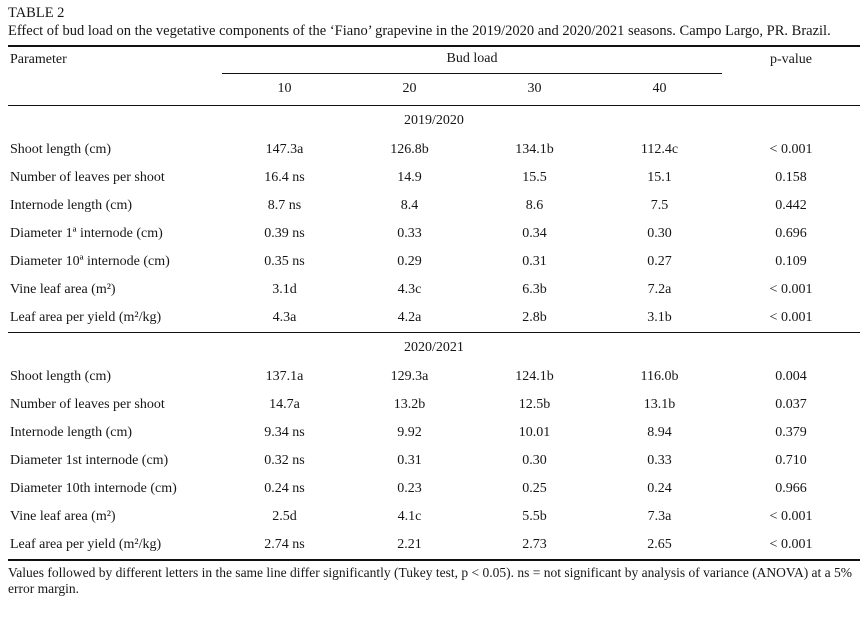  I want to click on value-cell: 0.39 ns, so click(284, 233).